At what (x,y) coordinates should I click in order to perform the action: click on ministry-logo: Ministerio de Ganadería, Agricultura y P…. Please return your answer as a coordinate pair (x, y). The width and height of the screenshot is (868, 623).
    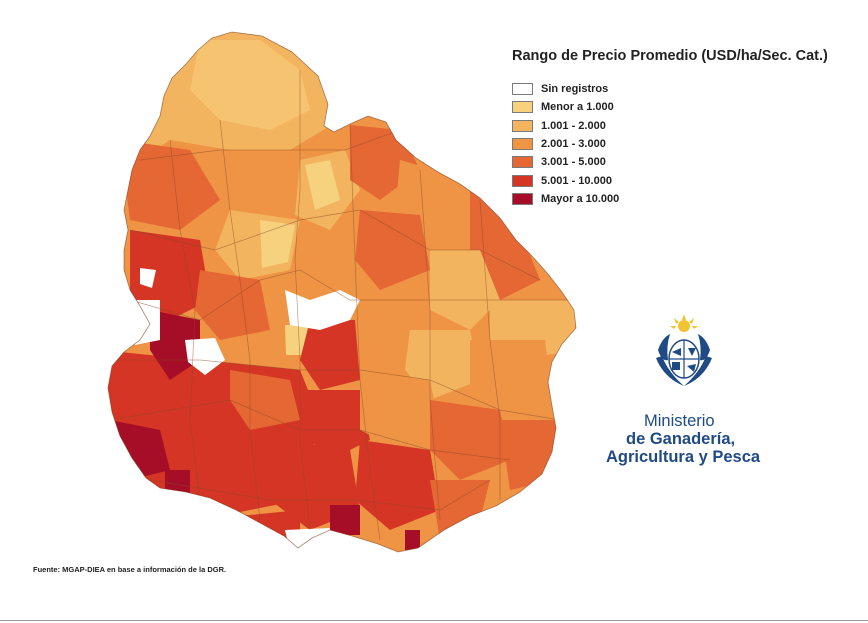
    Looking at the image, I should click on (683, 439).